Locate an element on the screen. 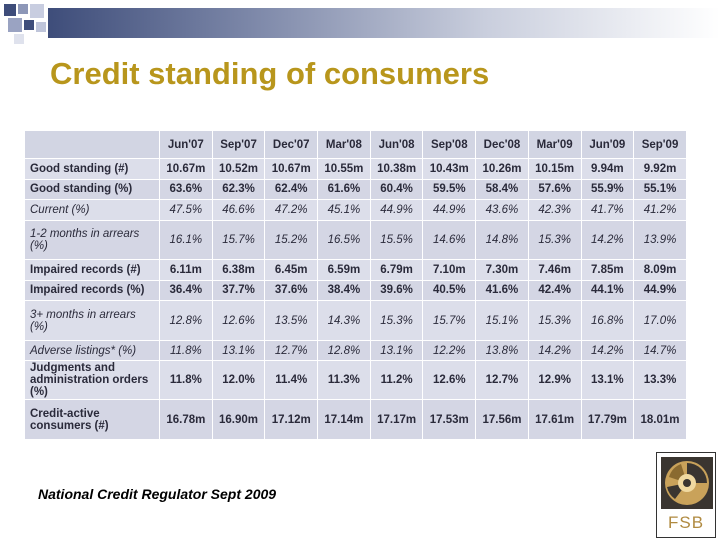  table-cell: 6.79m is located at coordinates (396, 270).